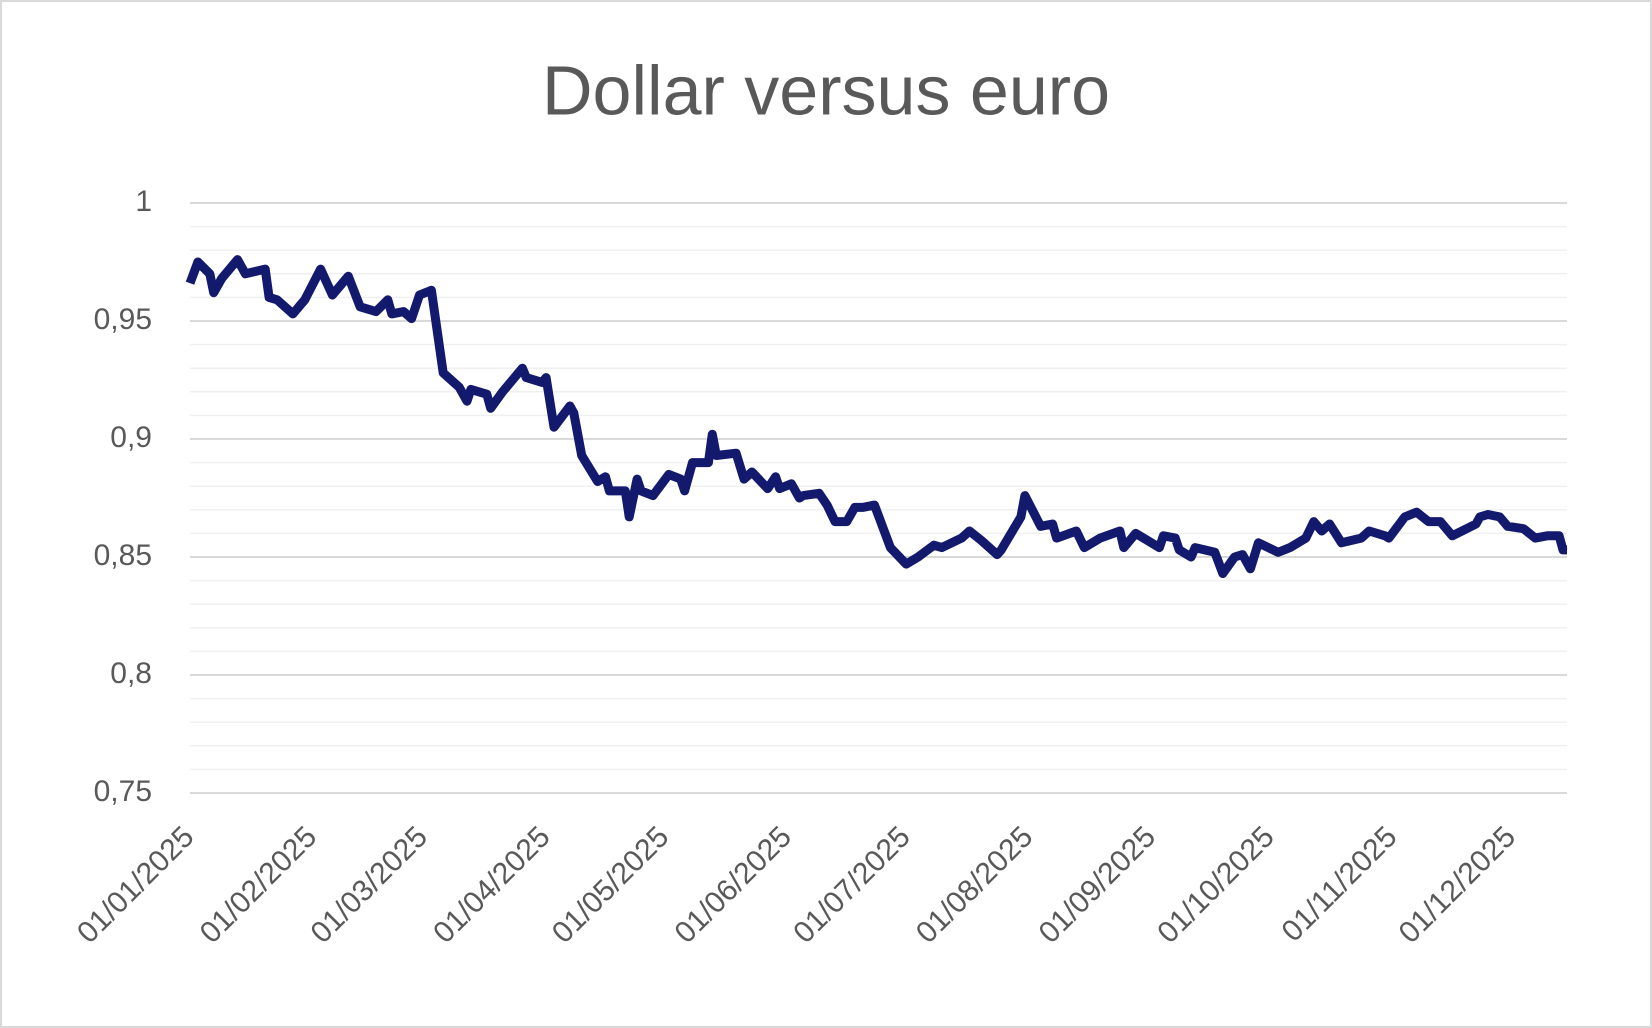 Image resolution: width=1652 pixels, height=1028 pixels. Describe the element at coordinates (123, 791) in the screenshot. I see `y-tick-label: 0,75` at that location.